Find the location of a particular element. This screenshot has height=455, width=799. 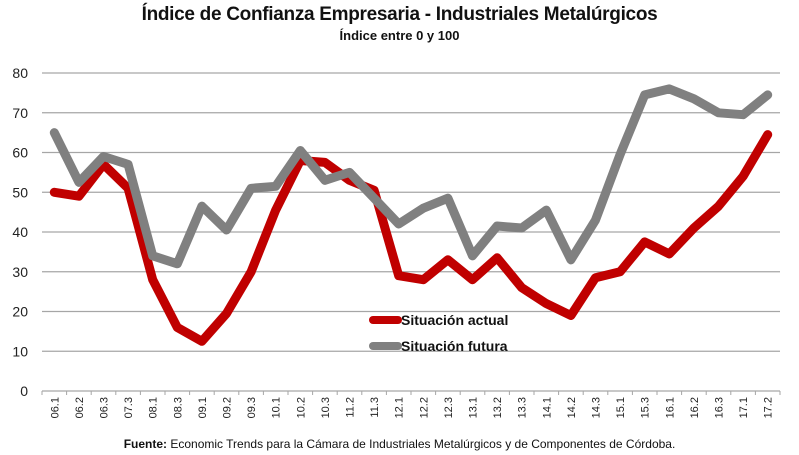

y-tick-label: 50 is located at coordinates (20, 192).